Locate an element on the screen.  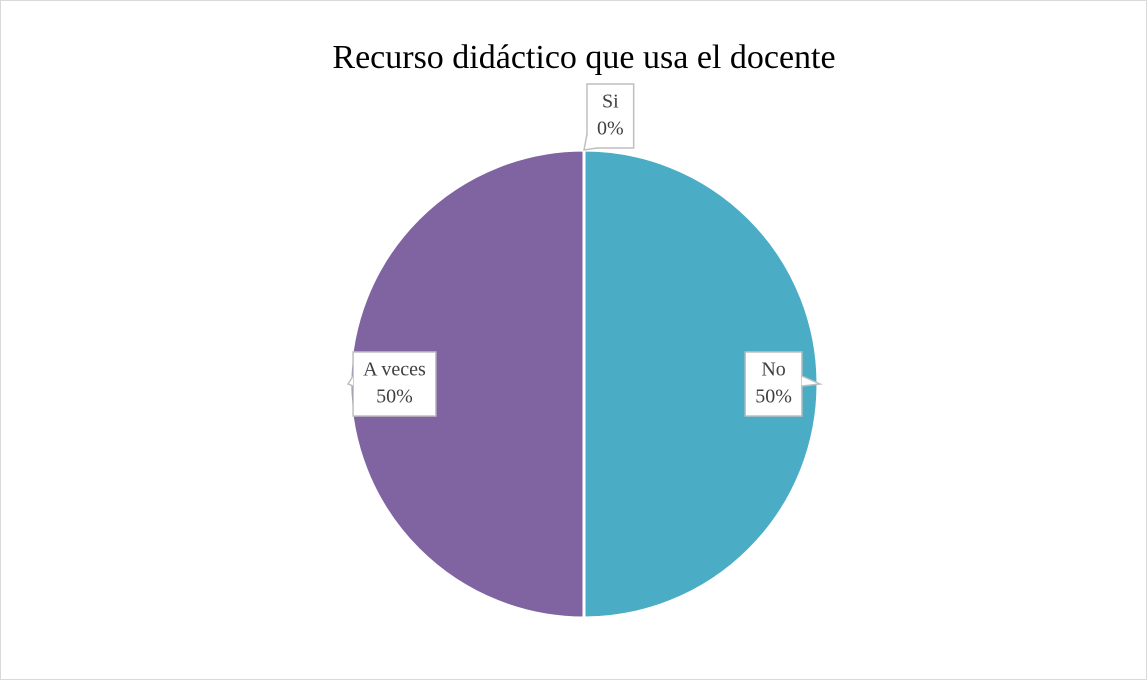
data-label-category: A veces is located at coordinates (394, 370).